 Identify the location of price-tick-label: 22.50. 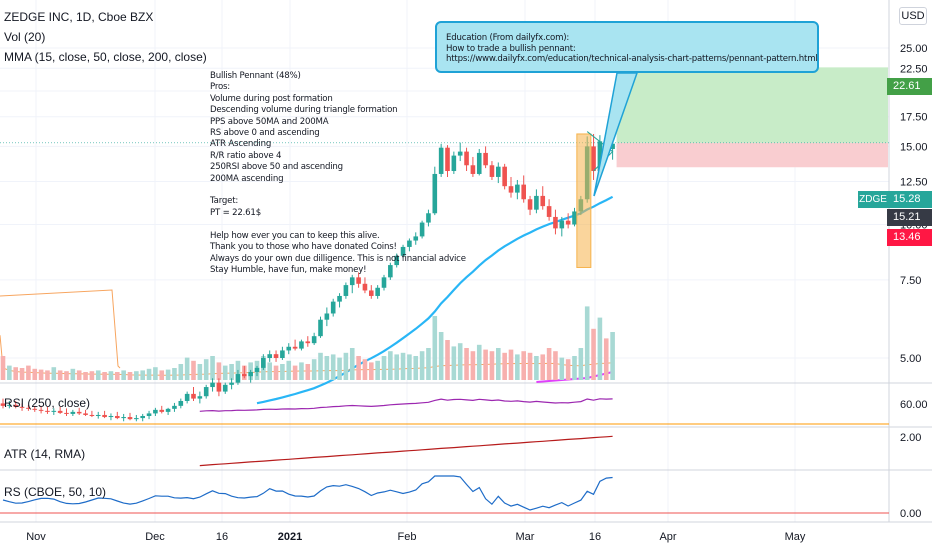
(914, 69).